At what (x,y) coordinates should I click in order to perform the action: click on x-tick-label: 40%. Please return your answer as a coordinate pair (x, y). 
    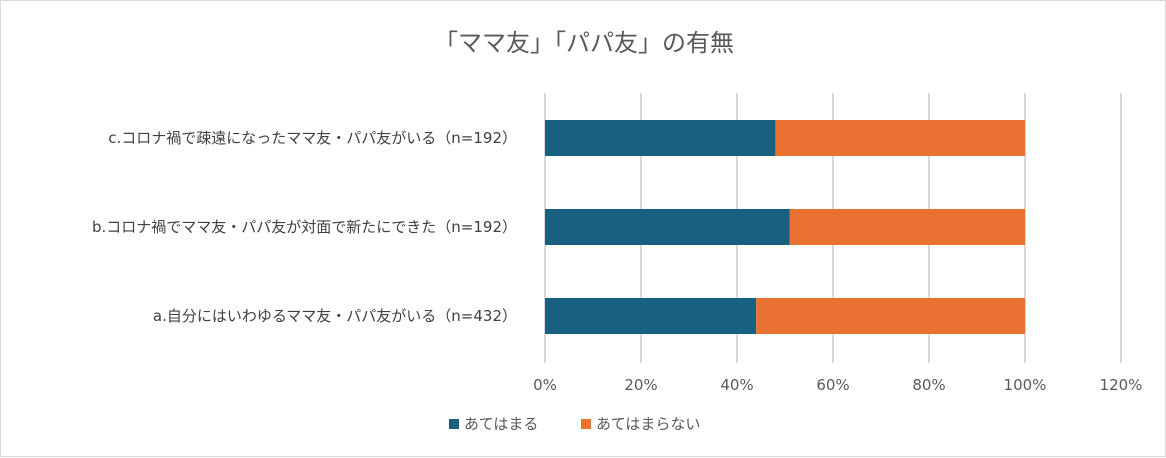
    Looking at the image, I should click on (736, 385).